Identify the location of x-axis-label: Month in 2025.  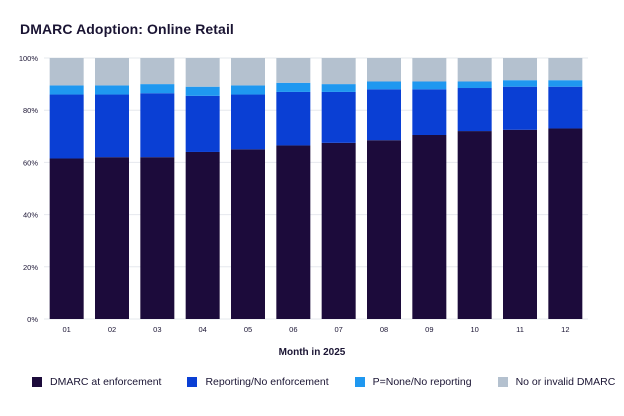
(312, 352).